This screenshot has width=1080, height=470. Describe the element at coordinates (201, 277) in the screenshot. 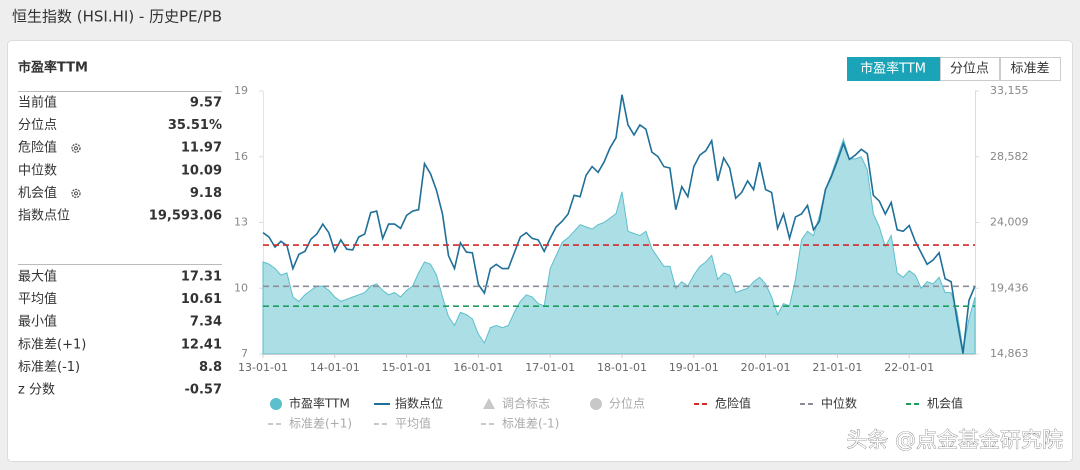

I see `stat-value: 17.31` at that location.